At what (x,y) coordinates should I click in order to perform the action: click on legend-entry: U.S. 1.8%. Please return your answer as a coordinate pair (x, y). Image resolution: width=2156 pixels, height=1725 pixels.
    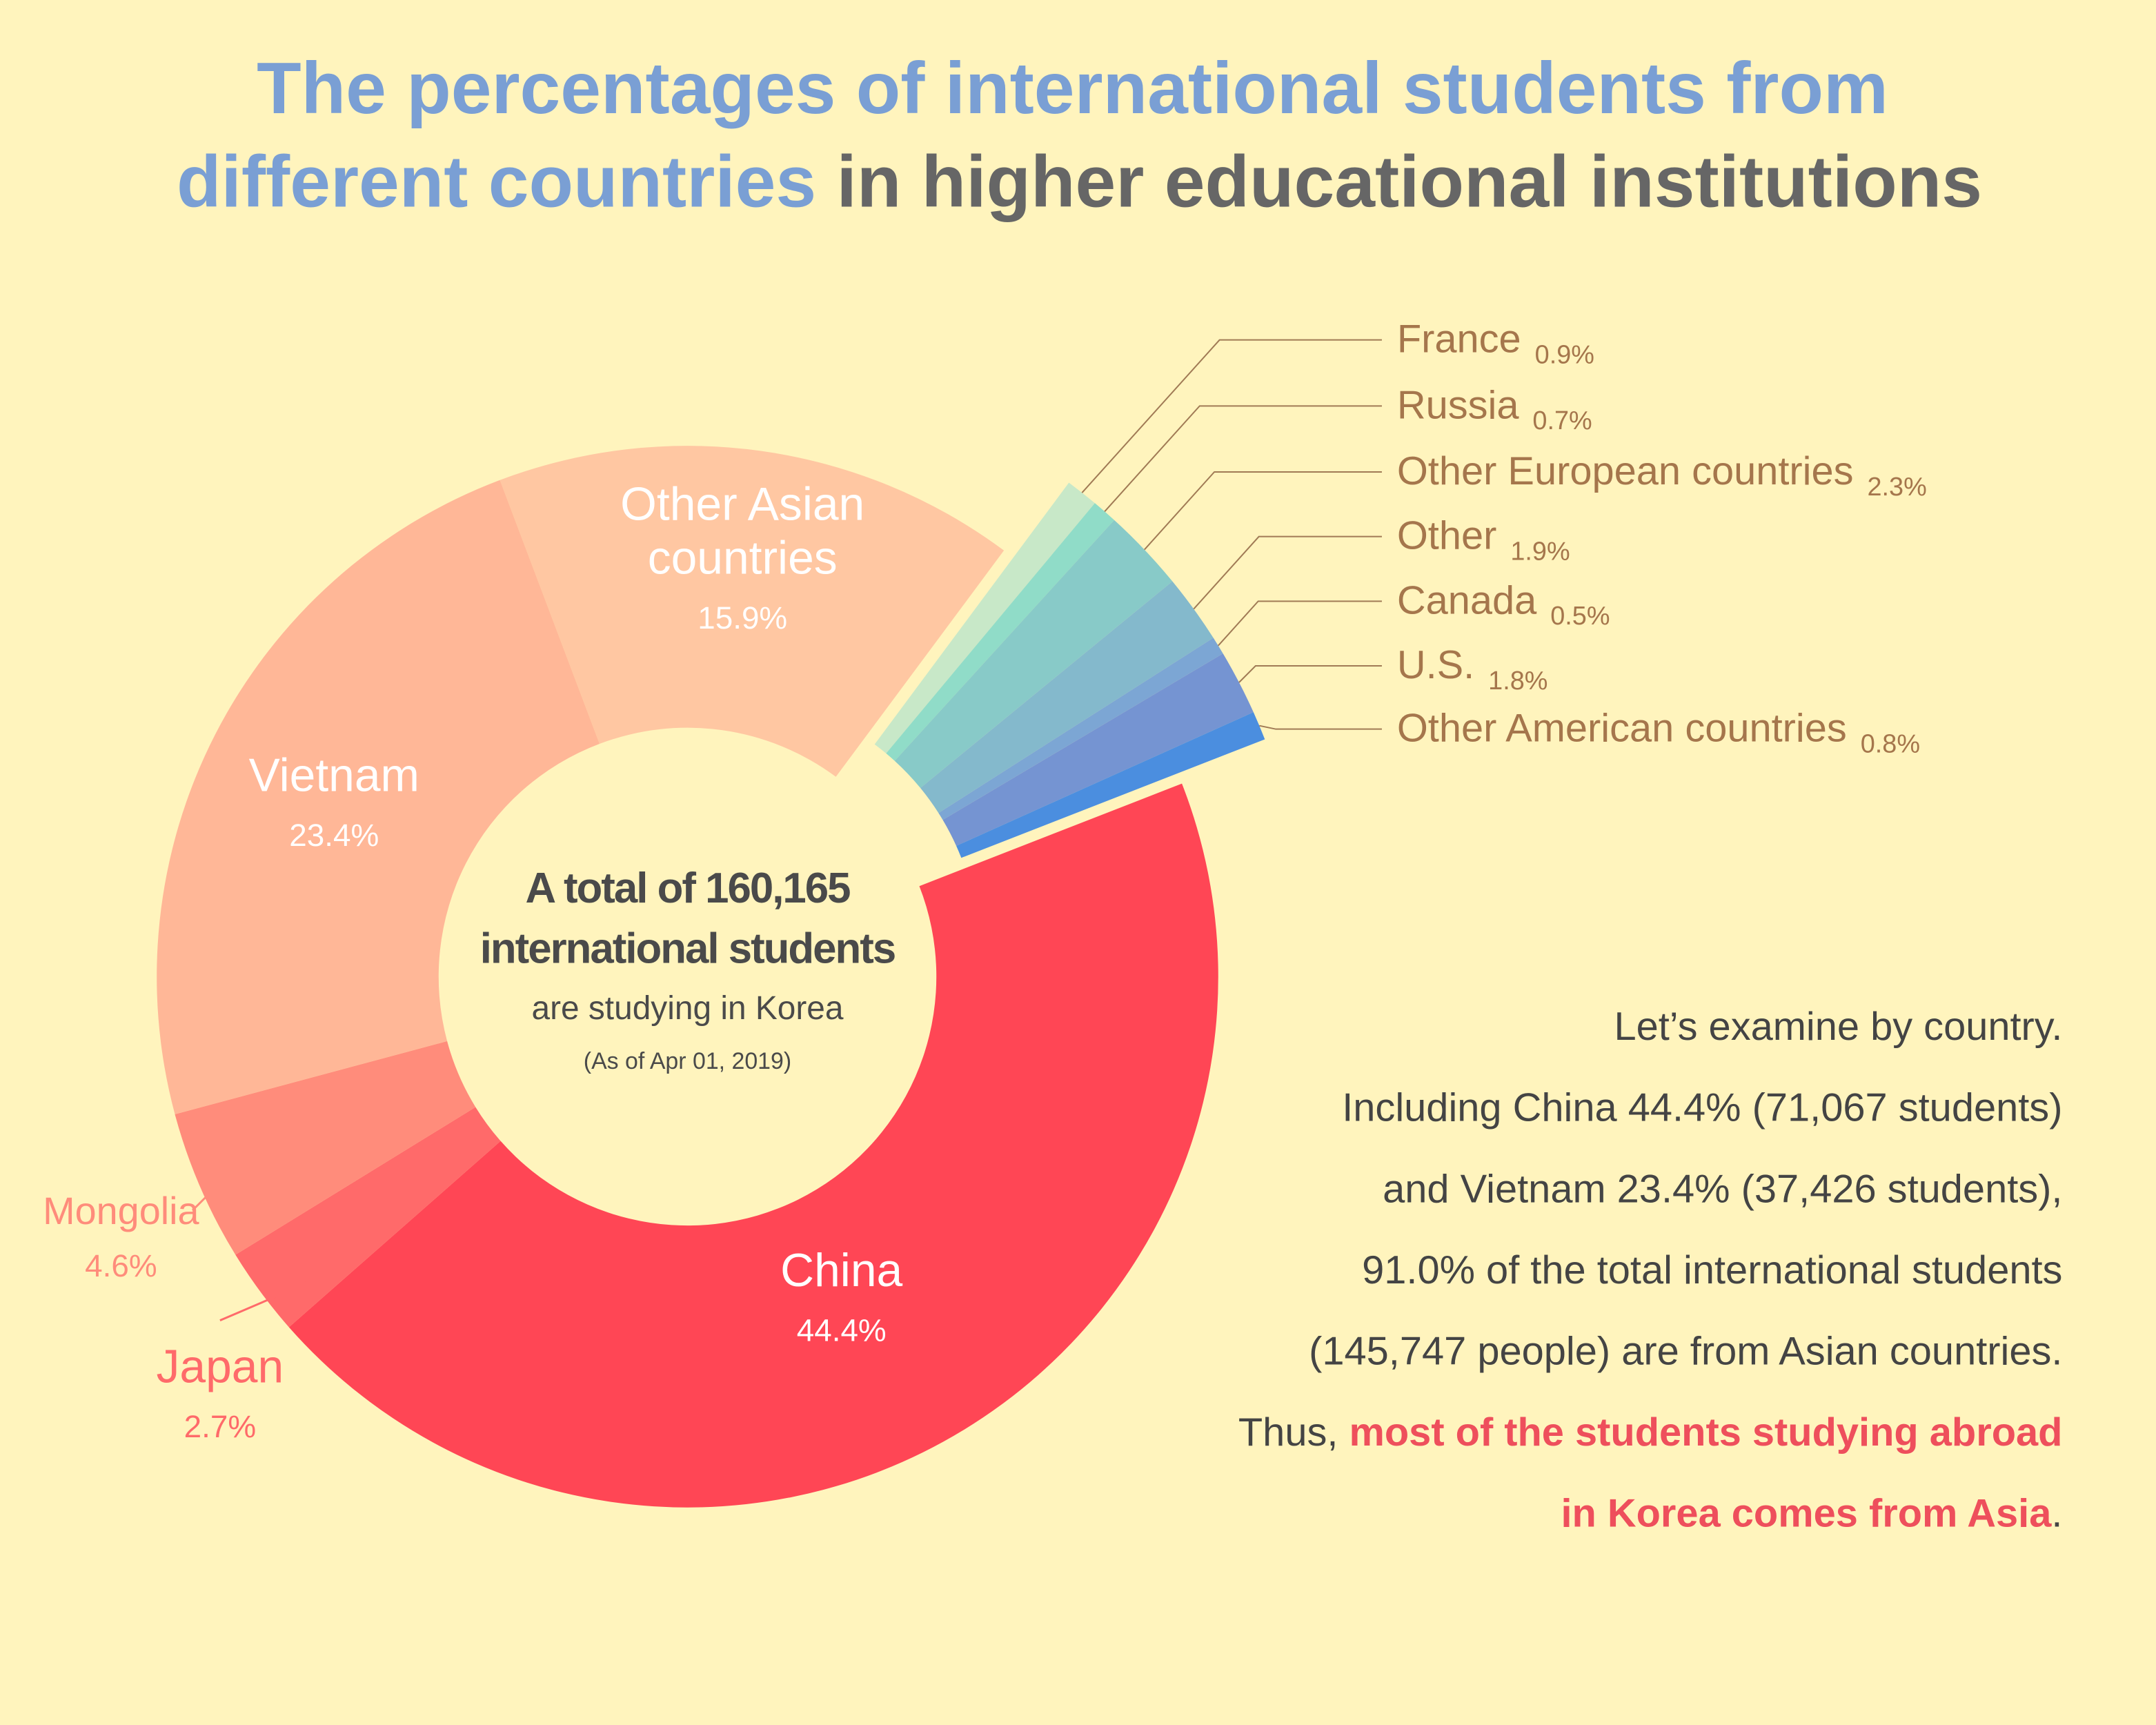
    Looking at the image, I should click on (1472, 669).